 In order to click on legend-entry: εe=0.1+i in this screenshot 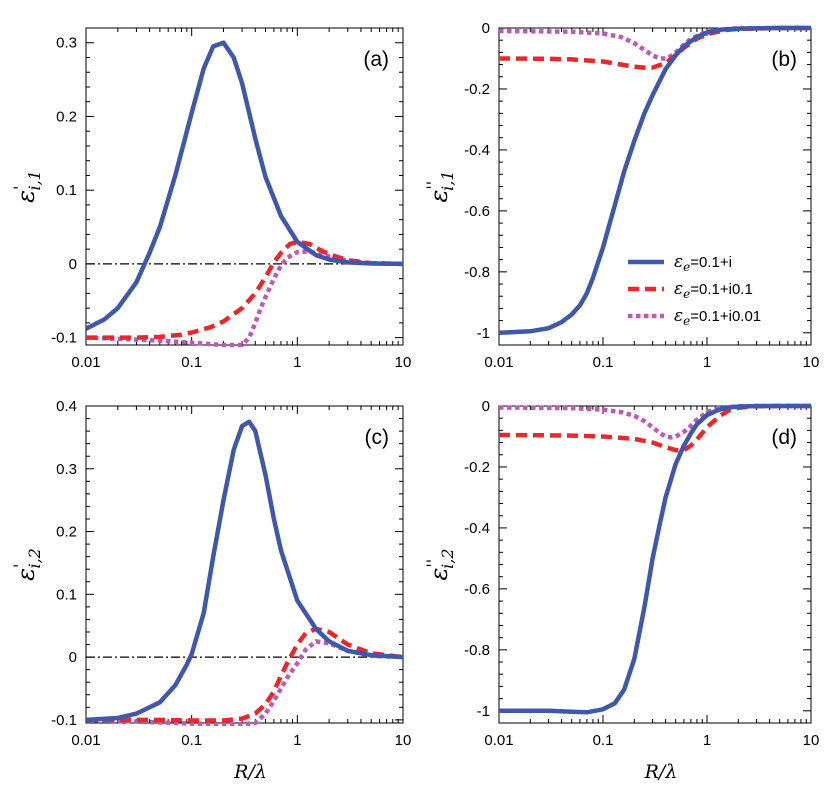, I will do `click(703, 263)`.